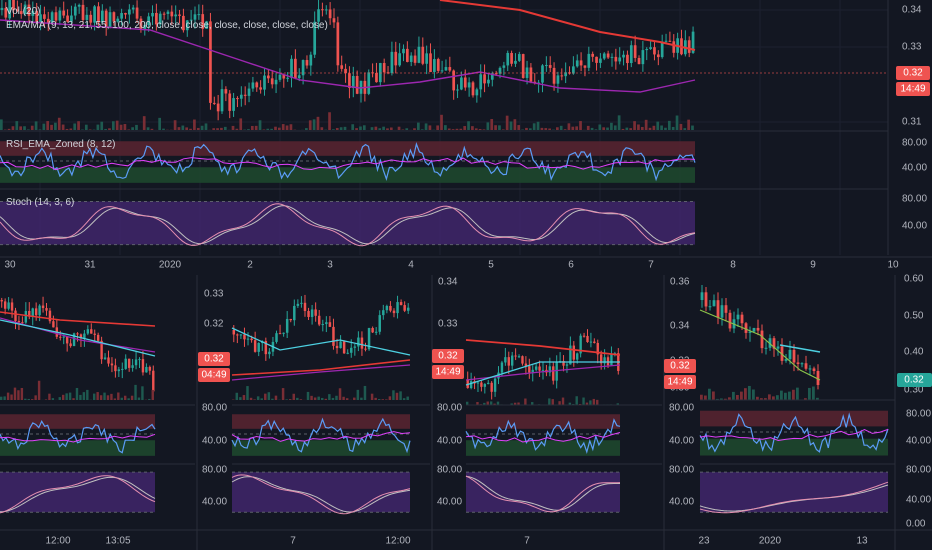 The image size is (932, 550). What do you see at coordinates (40, 202) in the screenshot?
I see `stoch-legend: Stoch (14, 3, 6)` at bounding box center [40, 202].